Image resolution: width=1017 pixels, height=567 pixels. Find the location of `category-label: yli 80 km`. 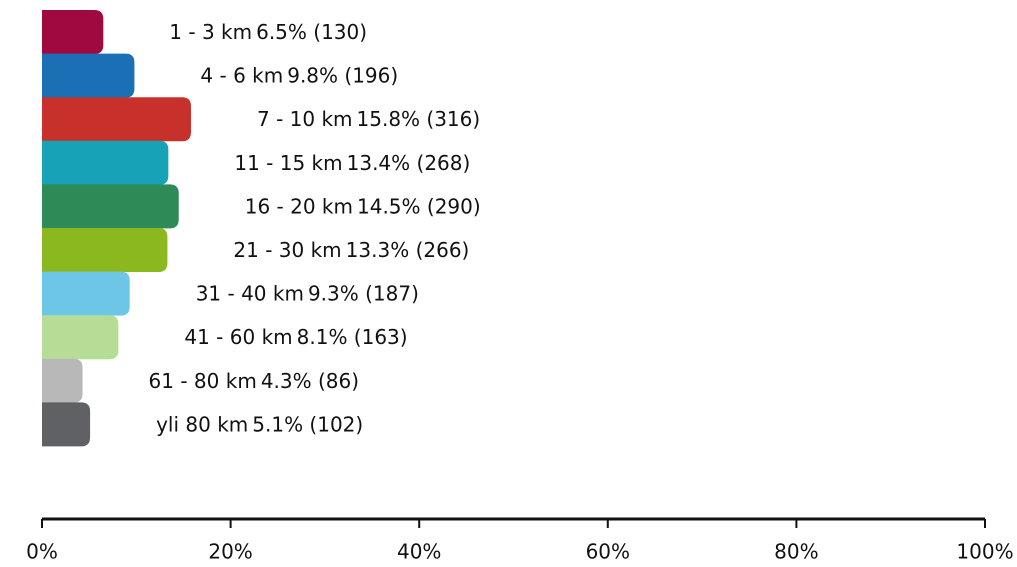

category-label: yli 80 km is located at coordinates (202, 424).